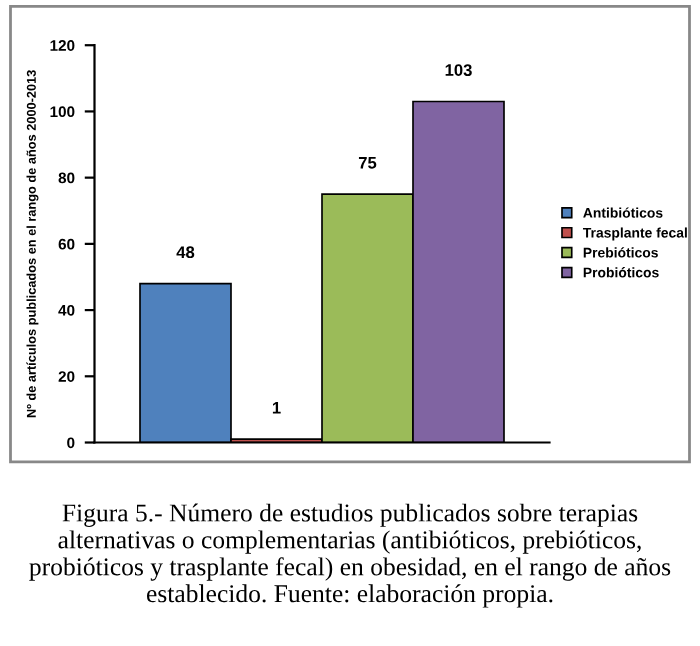  Describe the element at coordinates (367, 163) in the screenshot. I see `data-label: 75` at that location.